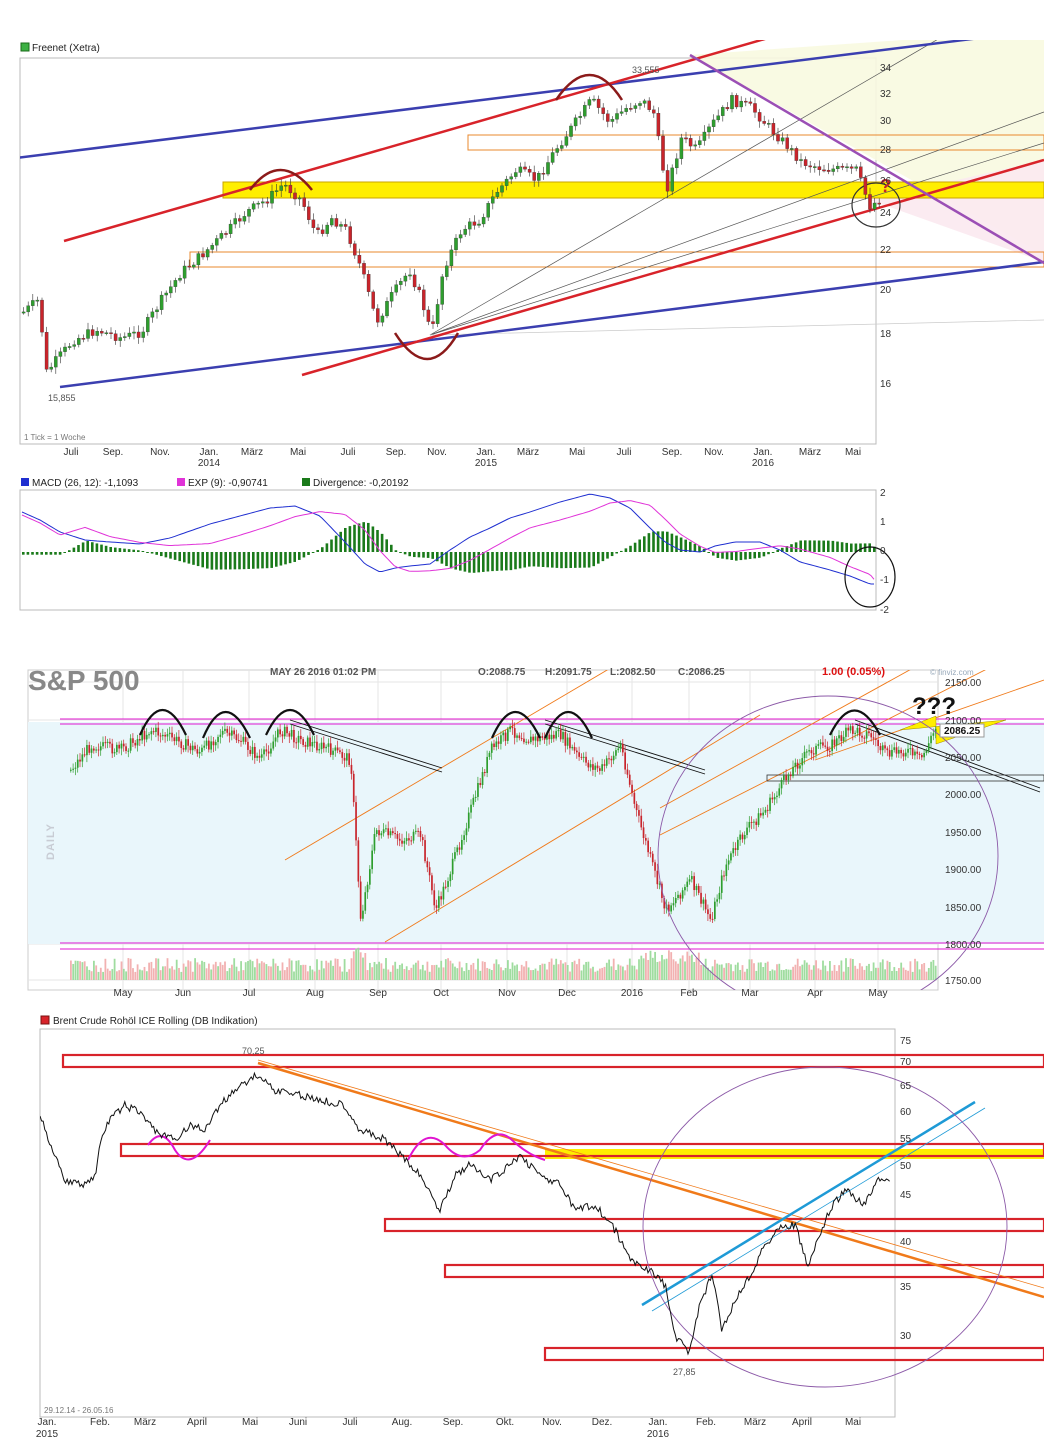 This screenshot has width=1044, height=1451. I want to click on freenet-red-channel-top, so click(414, 141).